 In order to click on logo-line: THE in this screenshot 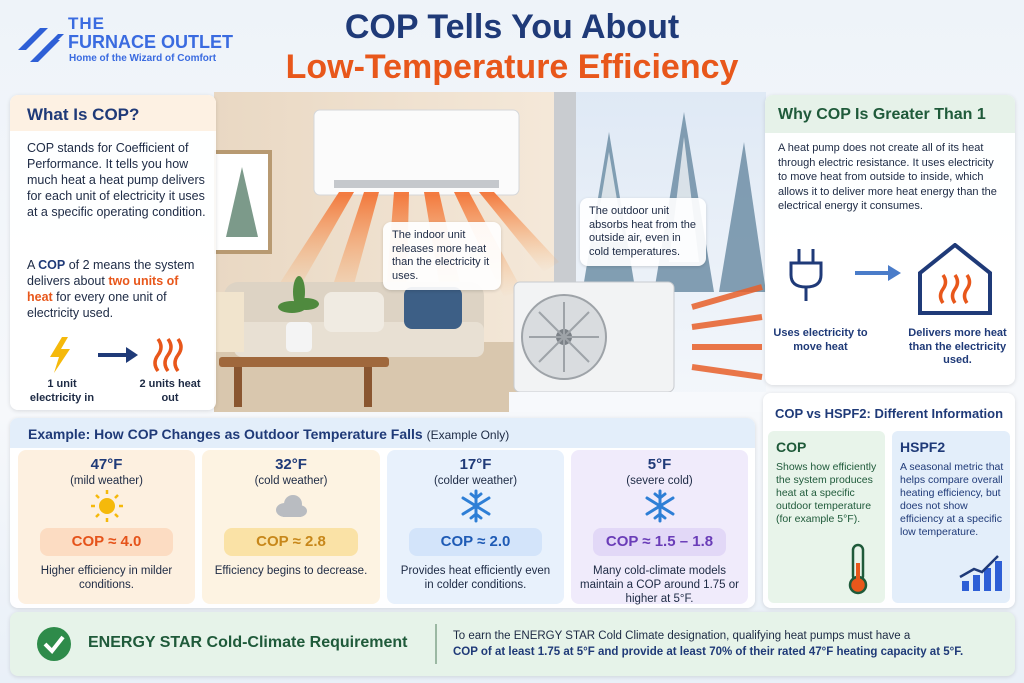, I will do `click(86, 23)`.